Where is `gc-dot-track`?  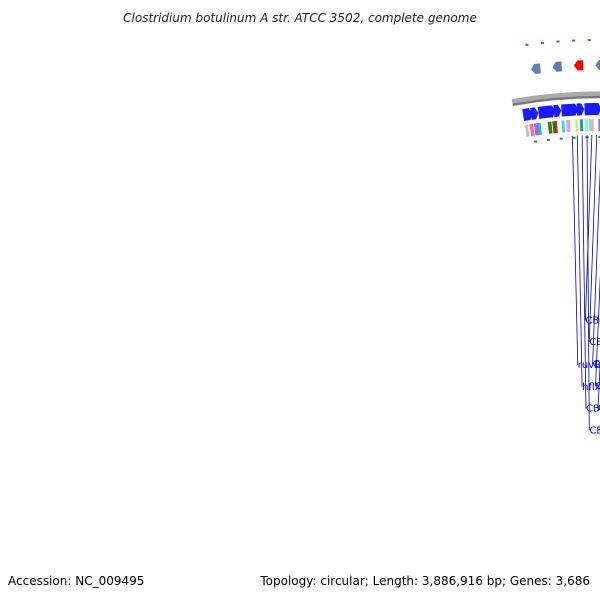
gc-dot-track is located at coordinates (562, 91).